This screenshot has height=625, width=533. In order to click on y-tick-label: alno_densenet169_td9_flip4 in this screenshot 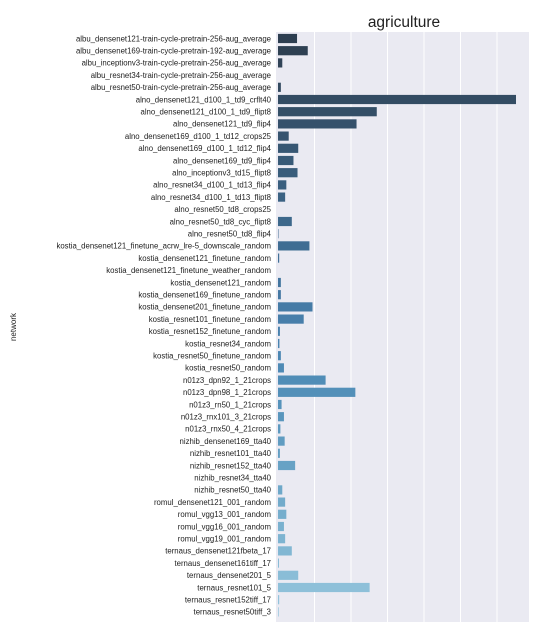, I will do `click(222, 160)`.